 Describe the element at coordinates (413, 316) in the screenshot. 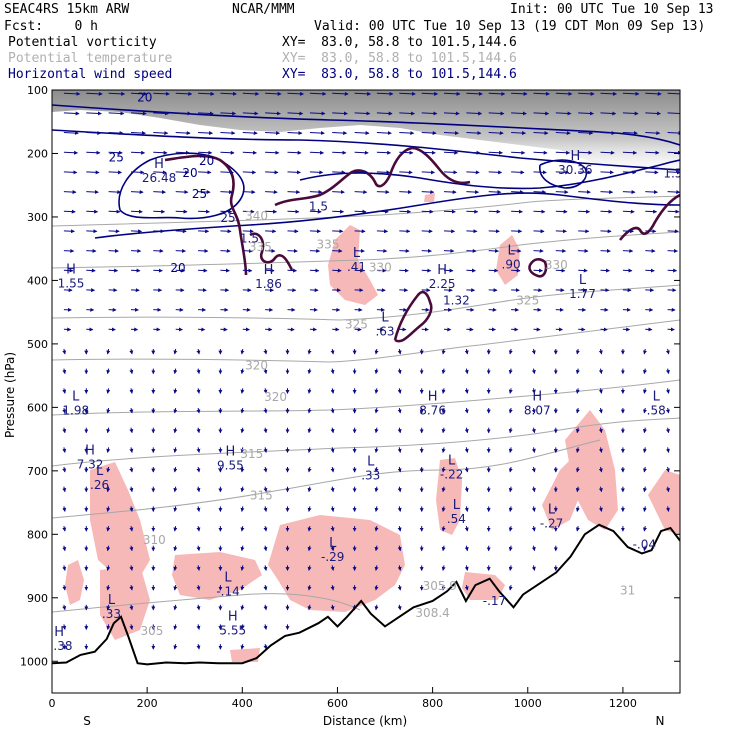

I see `pv-contour` at that location.